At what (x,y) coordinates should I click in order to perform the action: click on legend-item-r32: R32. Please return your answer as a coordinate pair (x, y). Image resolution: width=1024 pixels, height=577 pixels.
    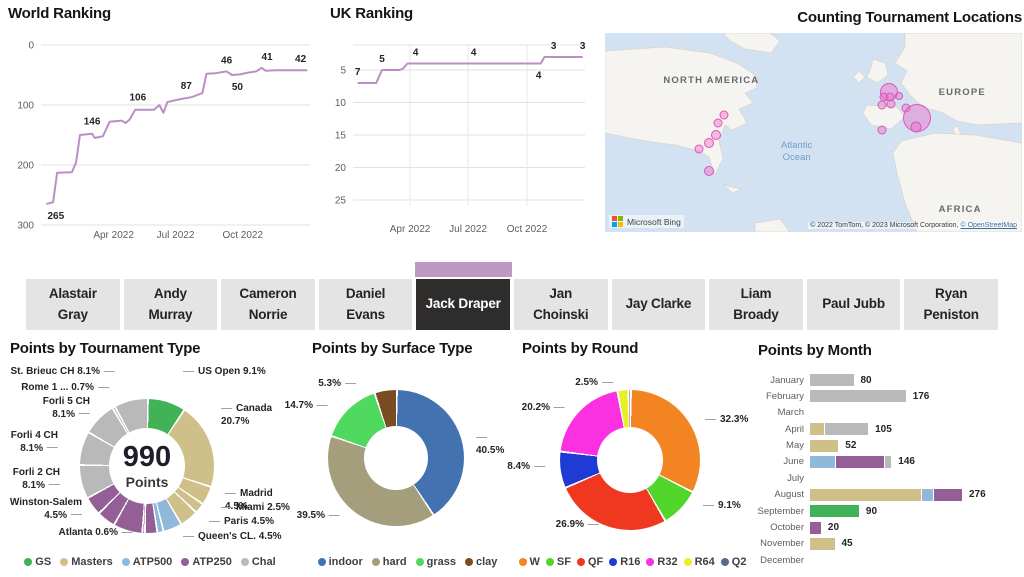
    Looking at the image, I should click on (662, 562).